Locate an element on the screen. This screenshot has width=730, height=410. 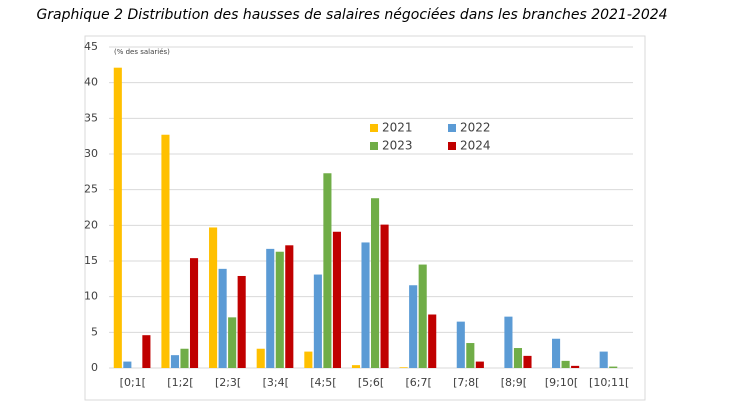
x-tick-label: [4;5[ is located at coordinates (323, 382).